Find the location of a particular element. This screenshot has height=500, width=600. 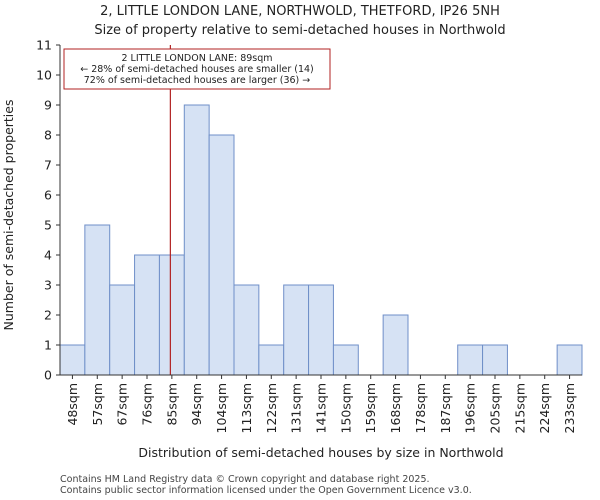

x-tick-label: 48sqm is located at coordinates (72, 404).